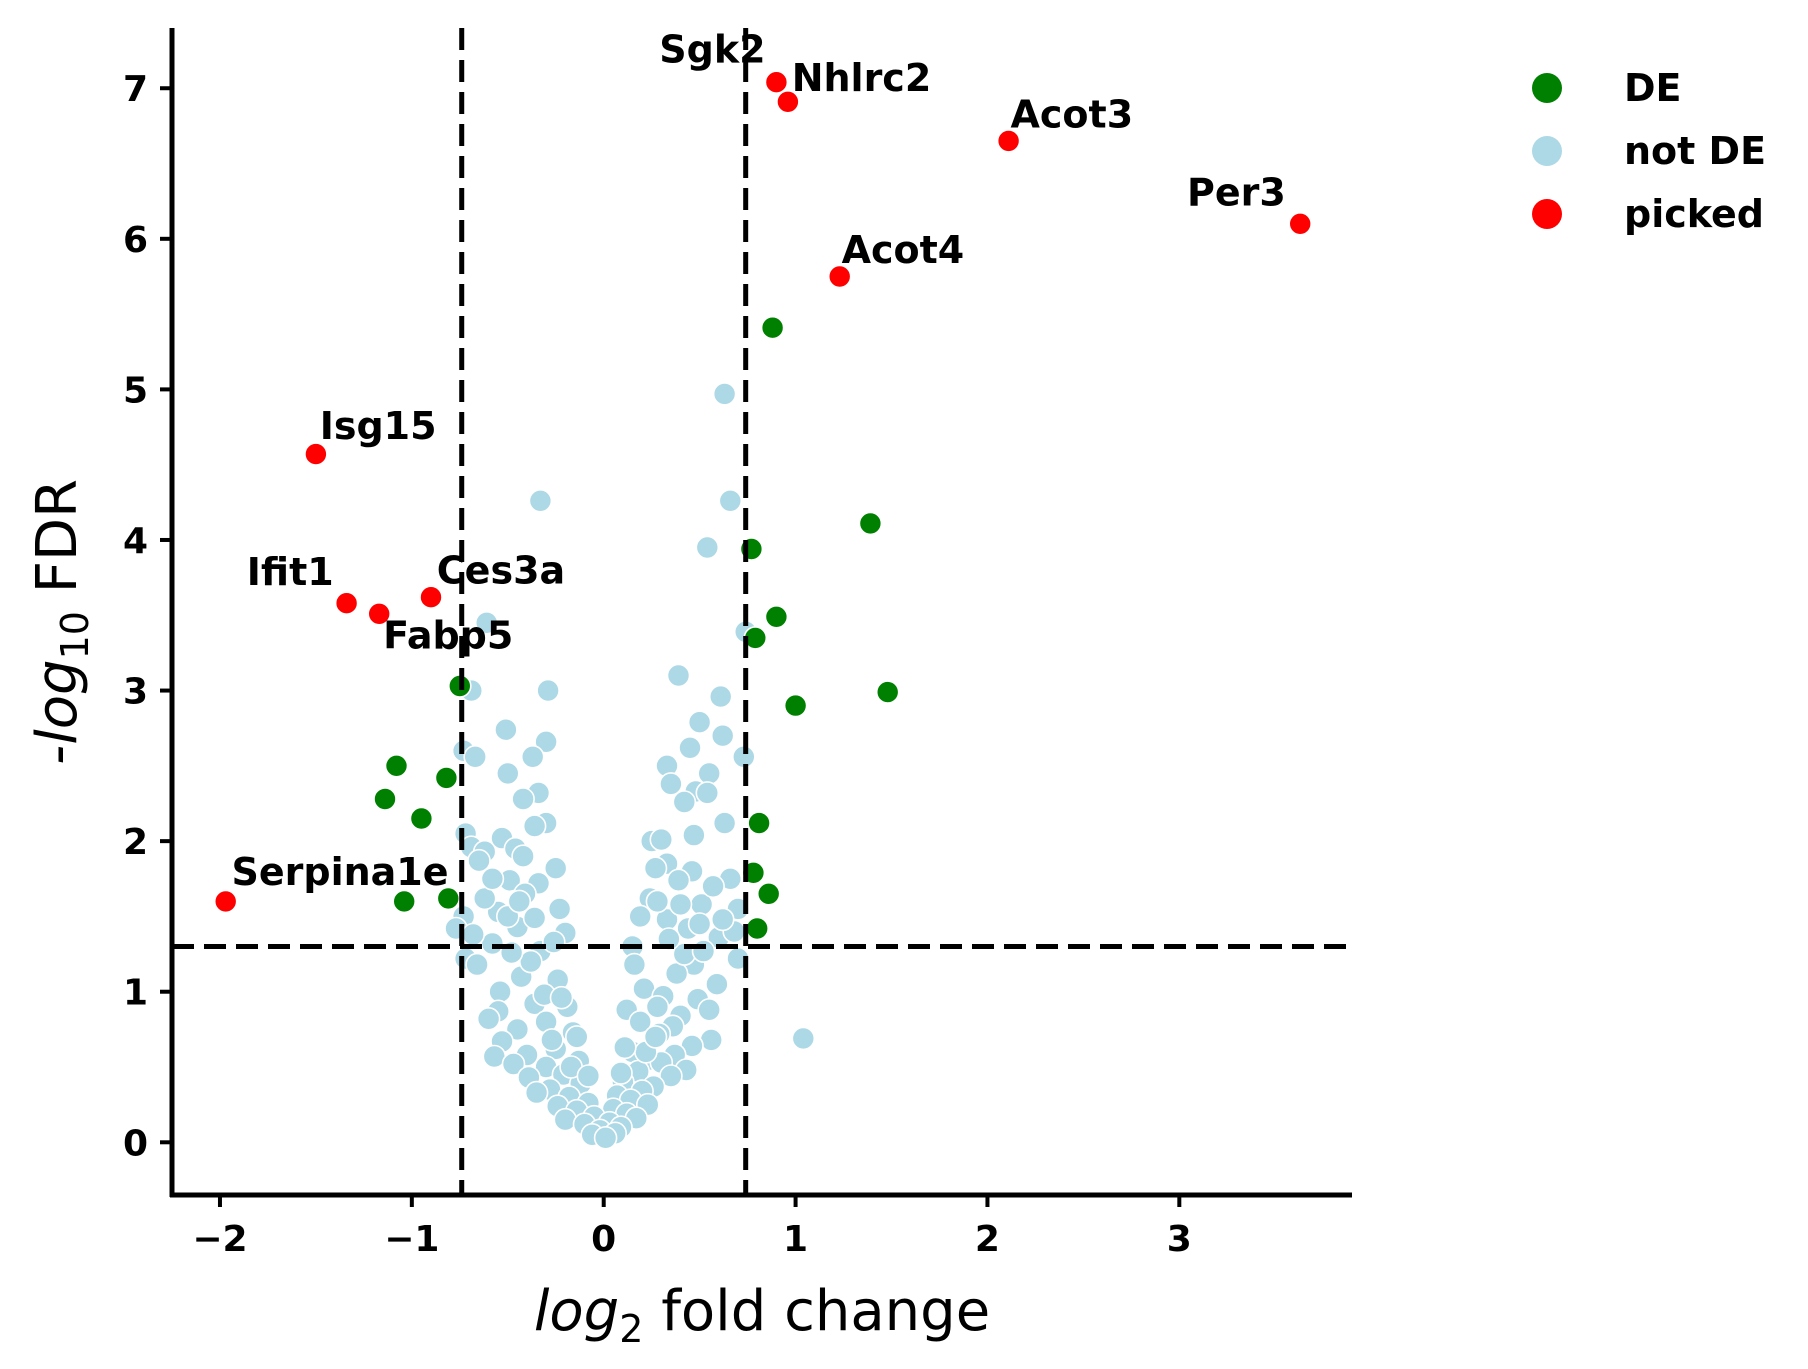  What do you see at coordinates (1547, 88) in the screenshot?
I see `legend-marker-de` at bounding box center [1547, 88].